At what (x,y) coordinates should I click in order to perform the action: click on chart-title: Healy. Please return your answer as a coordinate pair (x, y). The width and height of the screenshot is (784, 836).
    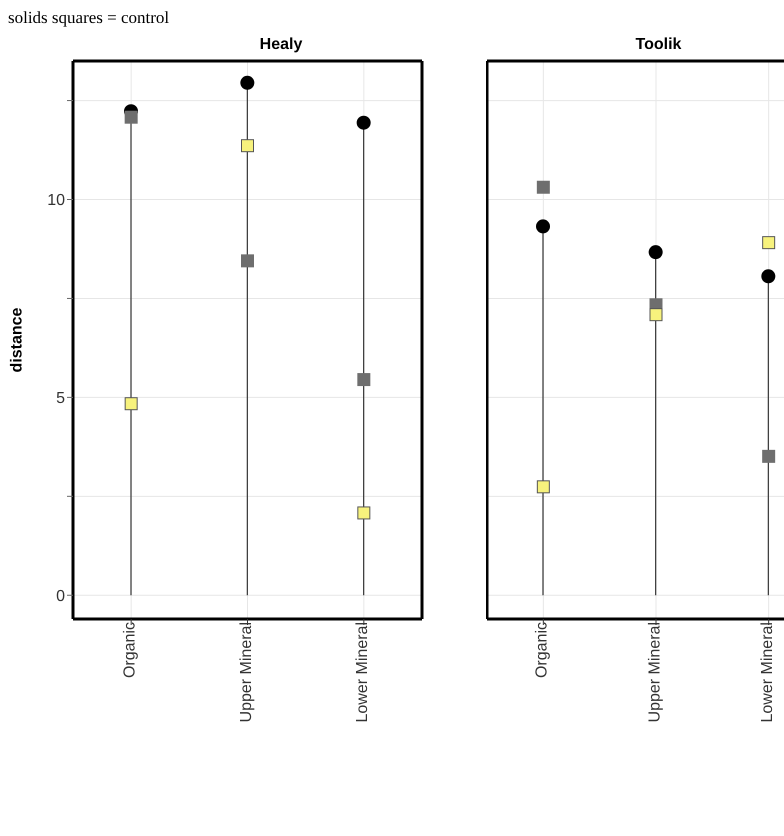
    Looking at the image, I should click on (281, 45).